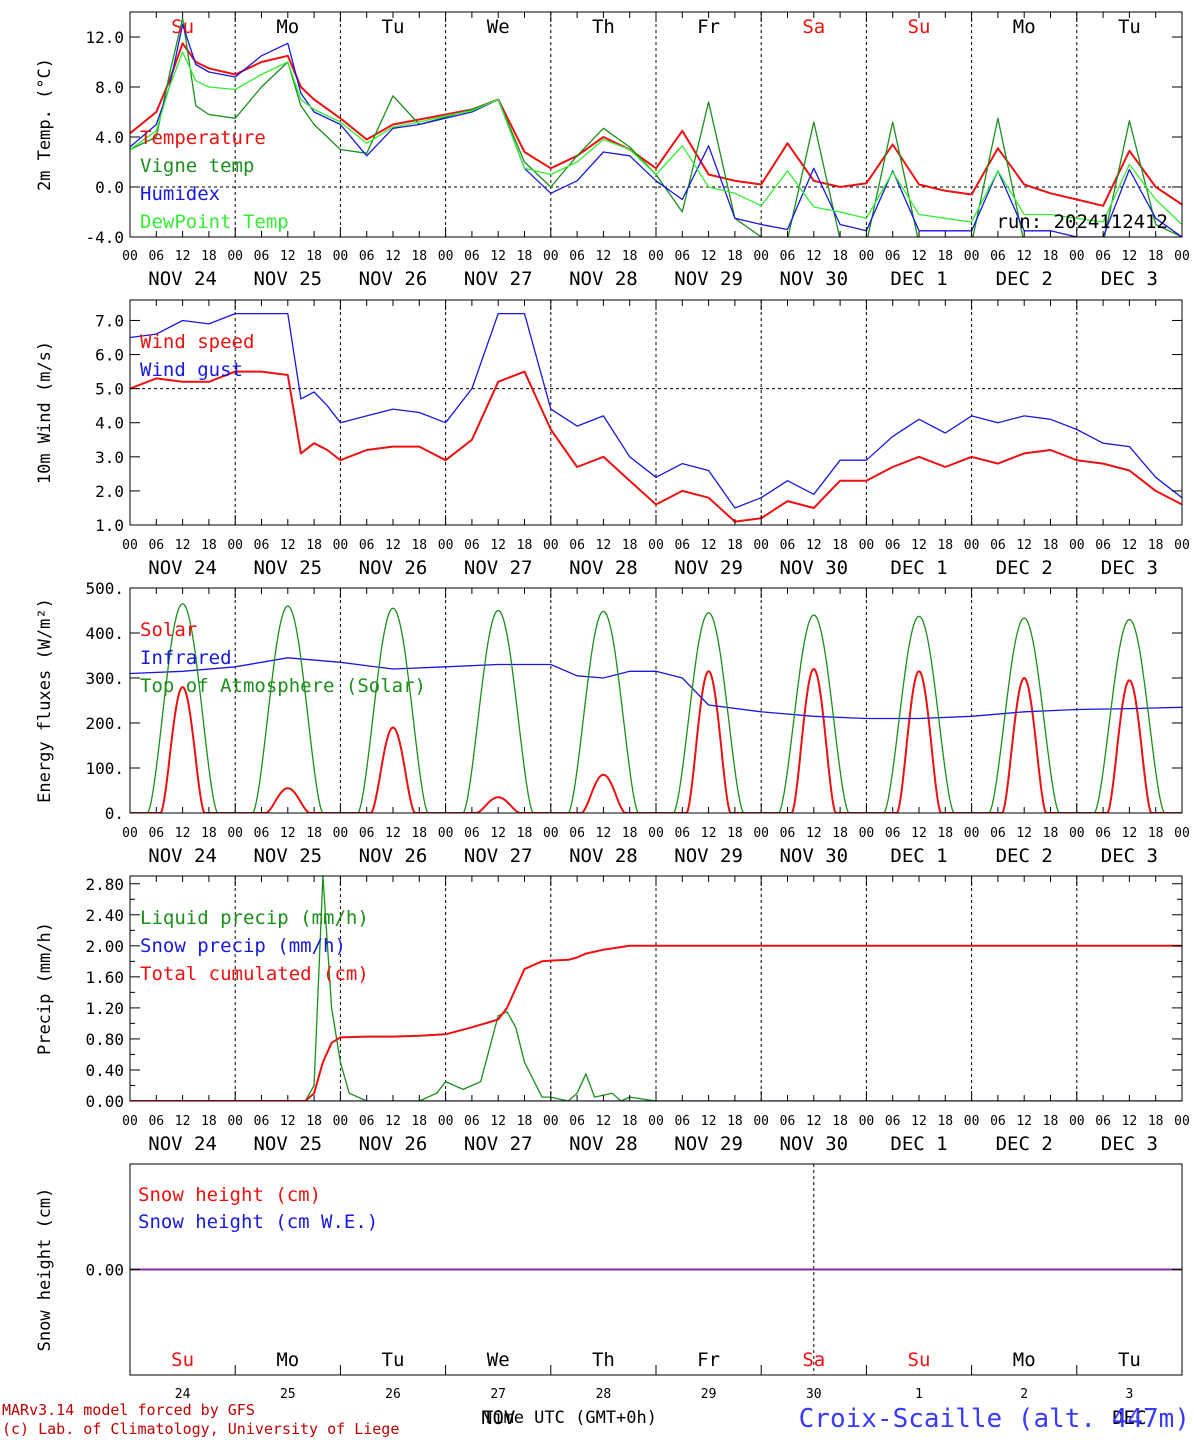 This screenshot has width=1194, height=1440. What do you see at coordinates (603, 856) in the screenshot?
I see `date-label: NOV 28` at bounding box center [603, 856].